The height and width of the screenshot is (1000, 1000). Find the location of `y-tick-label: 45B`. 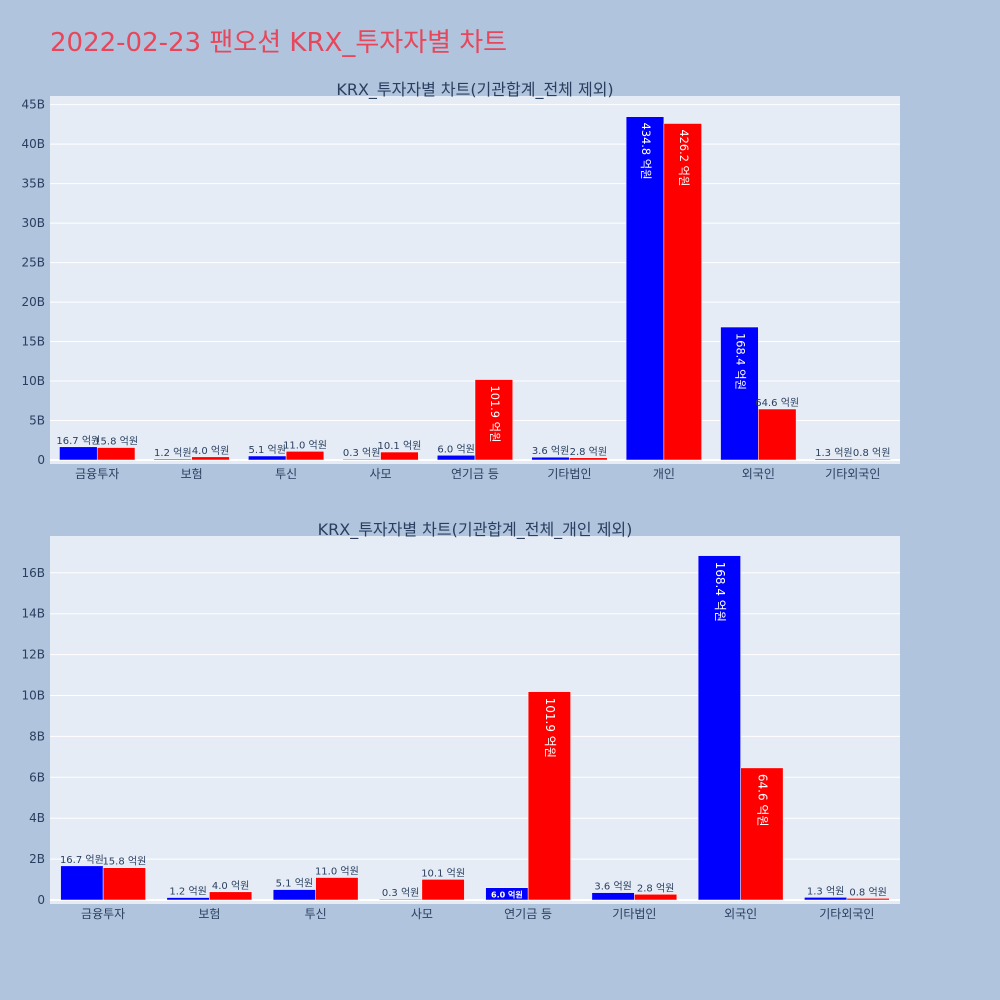

y-tick-label: 45B is located at coordinates (33, 105).